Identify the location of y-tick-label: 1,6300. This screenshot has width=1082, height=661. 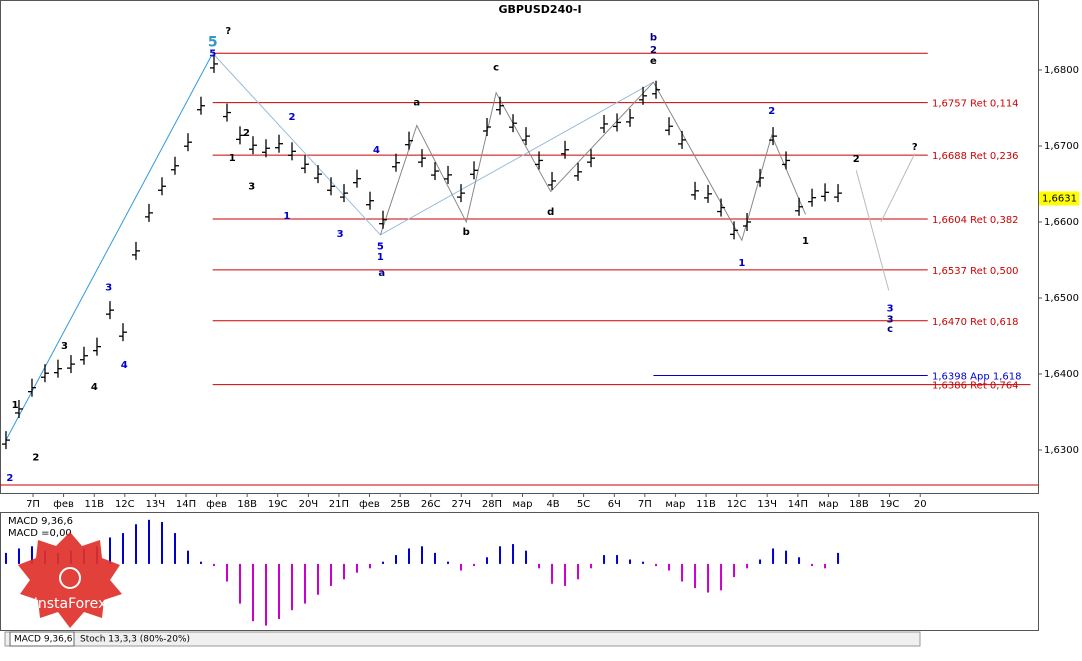
(1061, 450).